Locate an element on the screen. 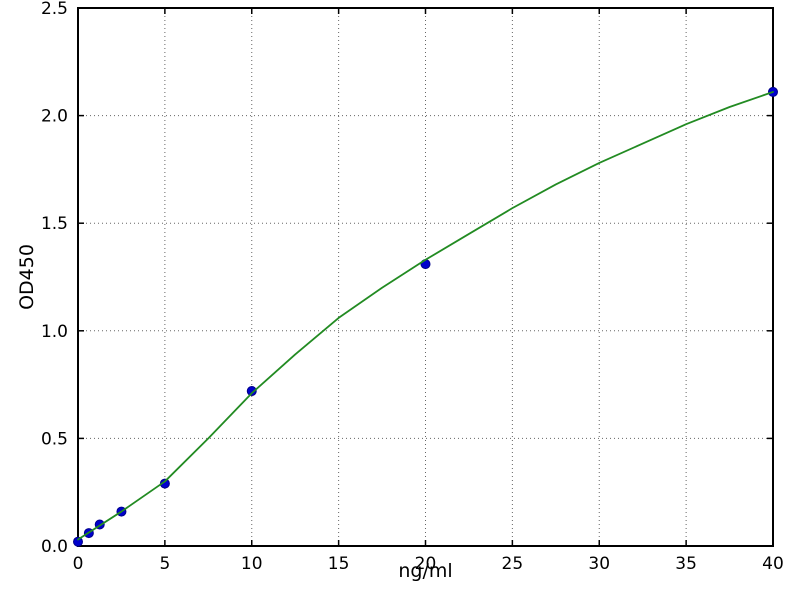  x-tick-label: 10 is located at coordinates (252, 564).